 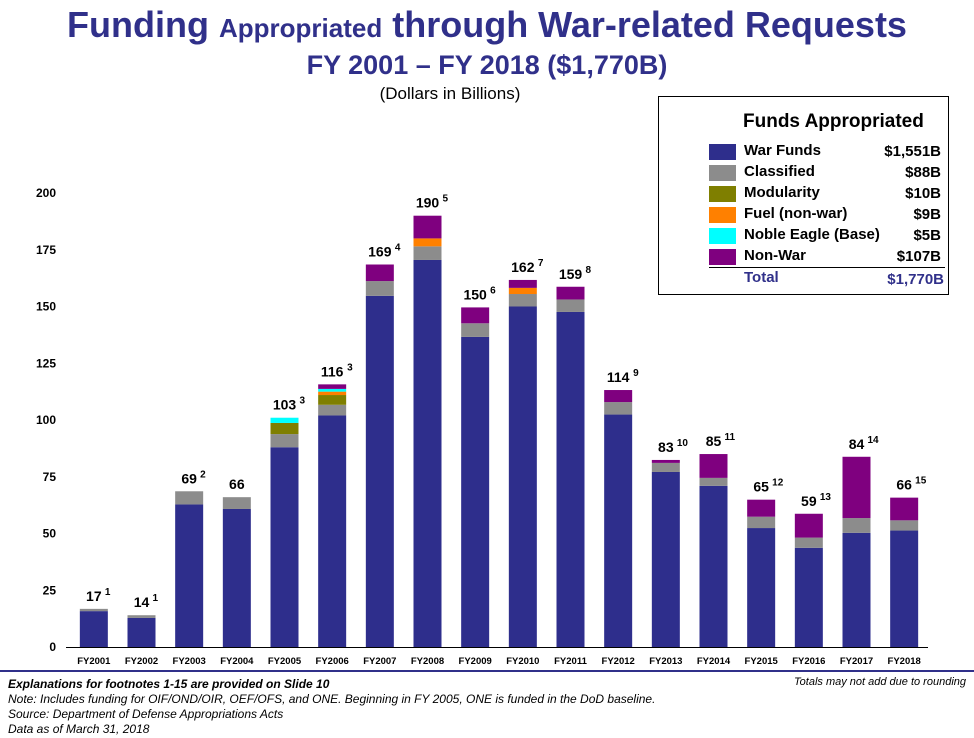 What do you see at coordinates (446, 199) in the screenshot?
I see `footnote-marker: 5` at bounding box center [446, 199].